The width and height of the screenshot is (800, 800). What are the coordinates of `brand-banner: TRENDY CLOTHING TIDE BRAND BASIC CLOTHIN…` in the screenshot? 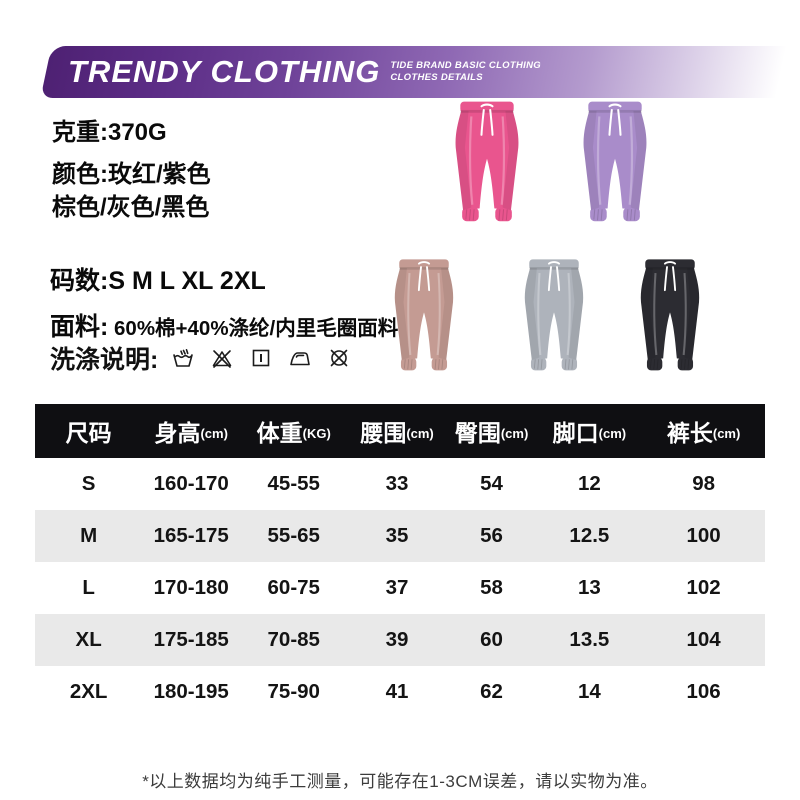 It's located at (420, 72).